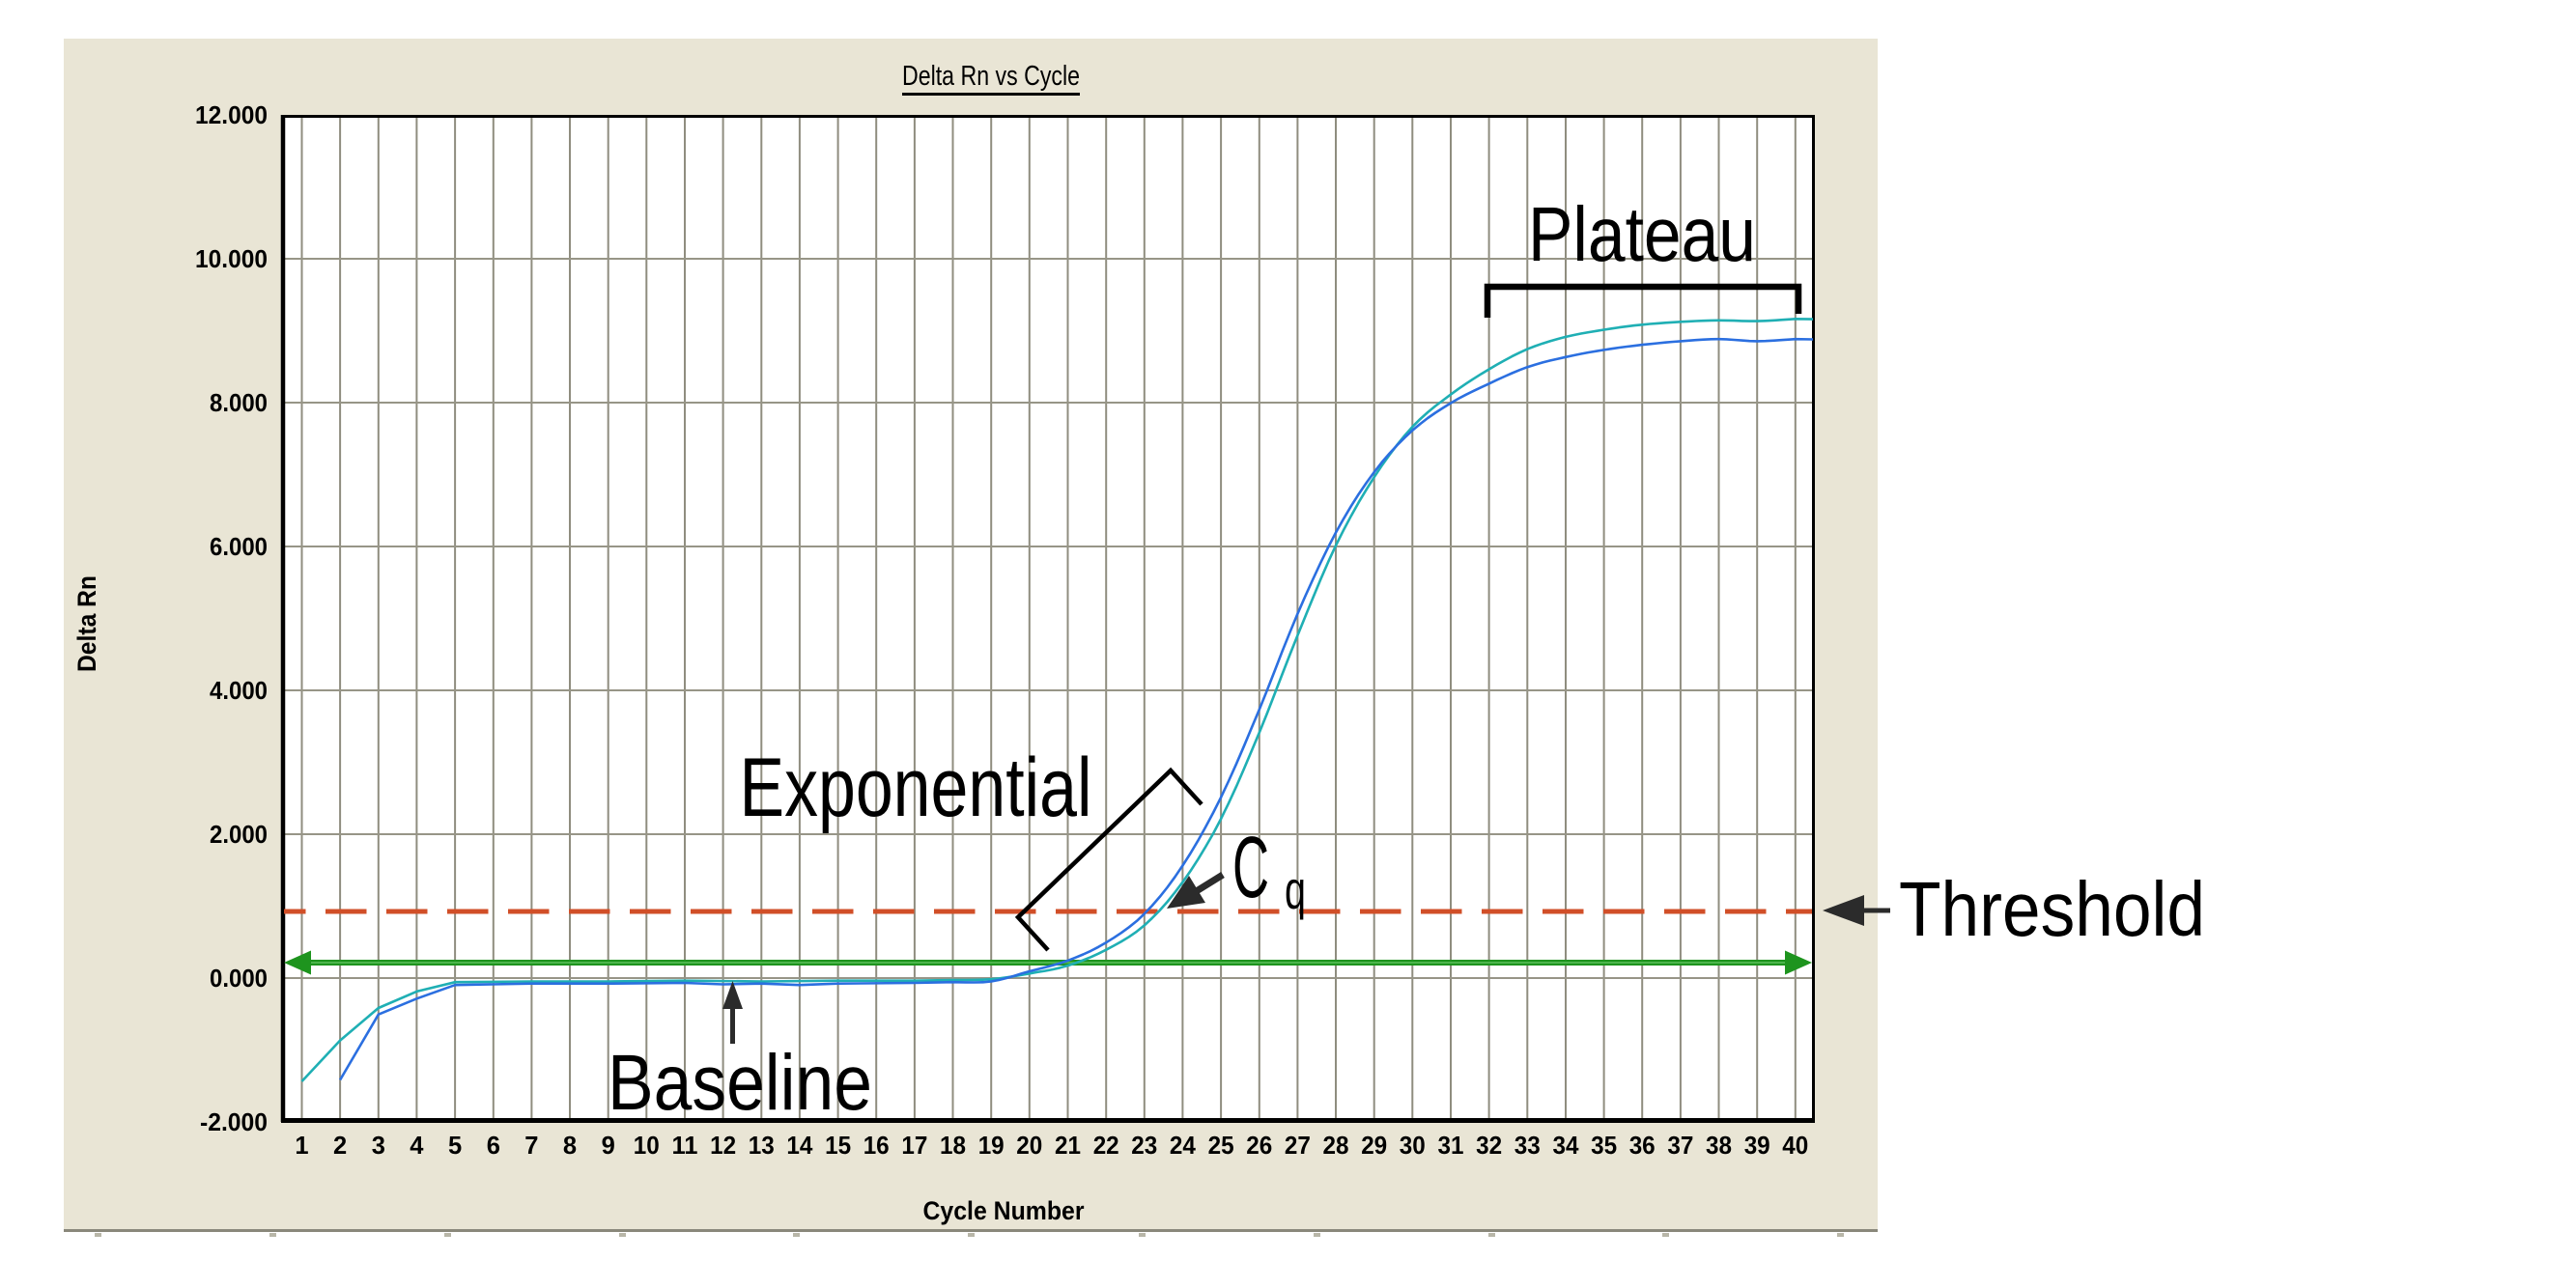 The width and height of the screenshot is (2576, 1288). I want to click on svg-text: 6.000, so click(239, 547).